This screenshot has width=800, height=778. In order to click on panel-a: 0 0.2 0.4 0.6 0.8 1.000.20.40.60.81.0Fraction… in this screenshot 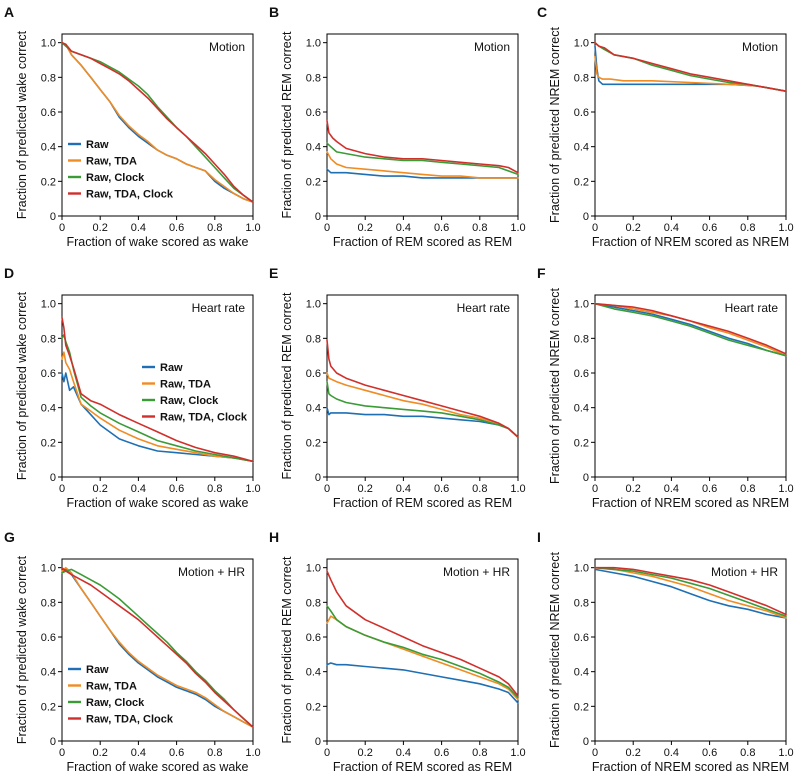, I will do `click(132, 126)`.